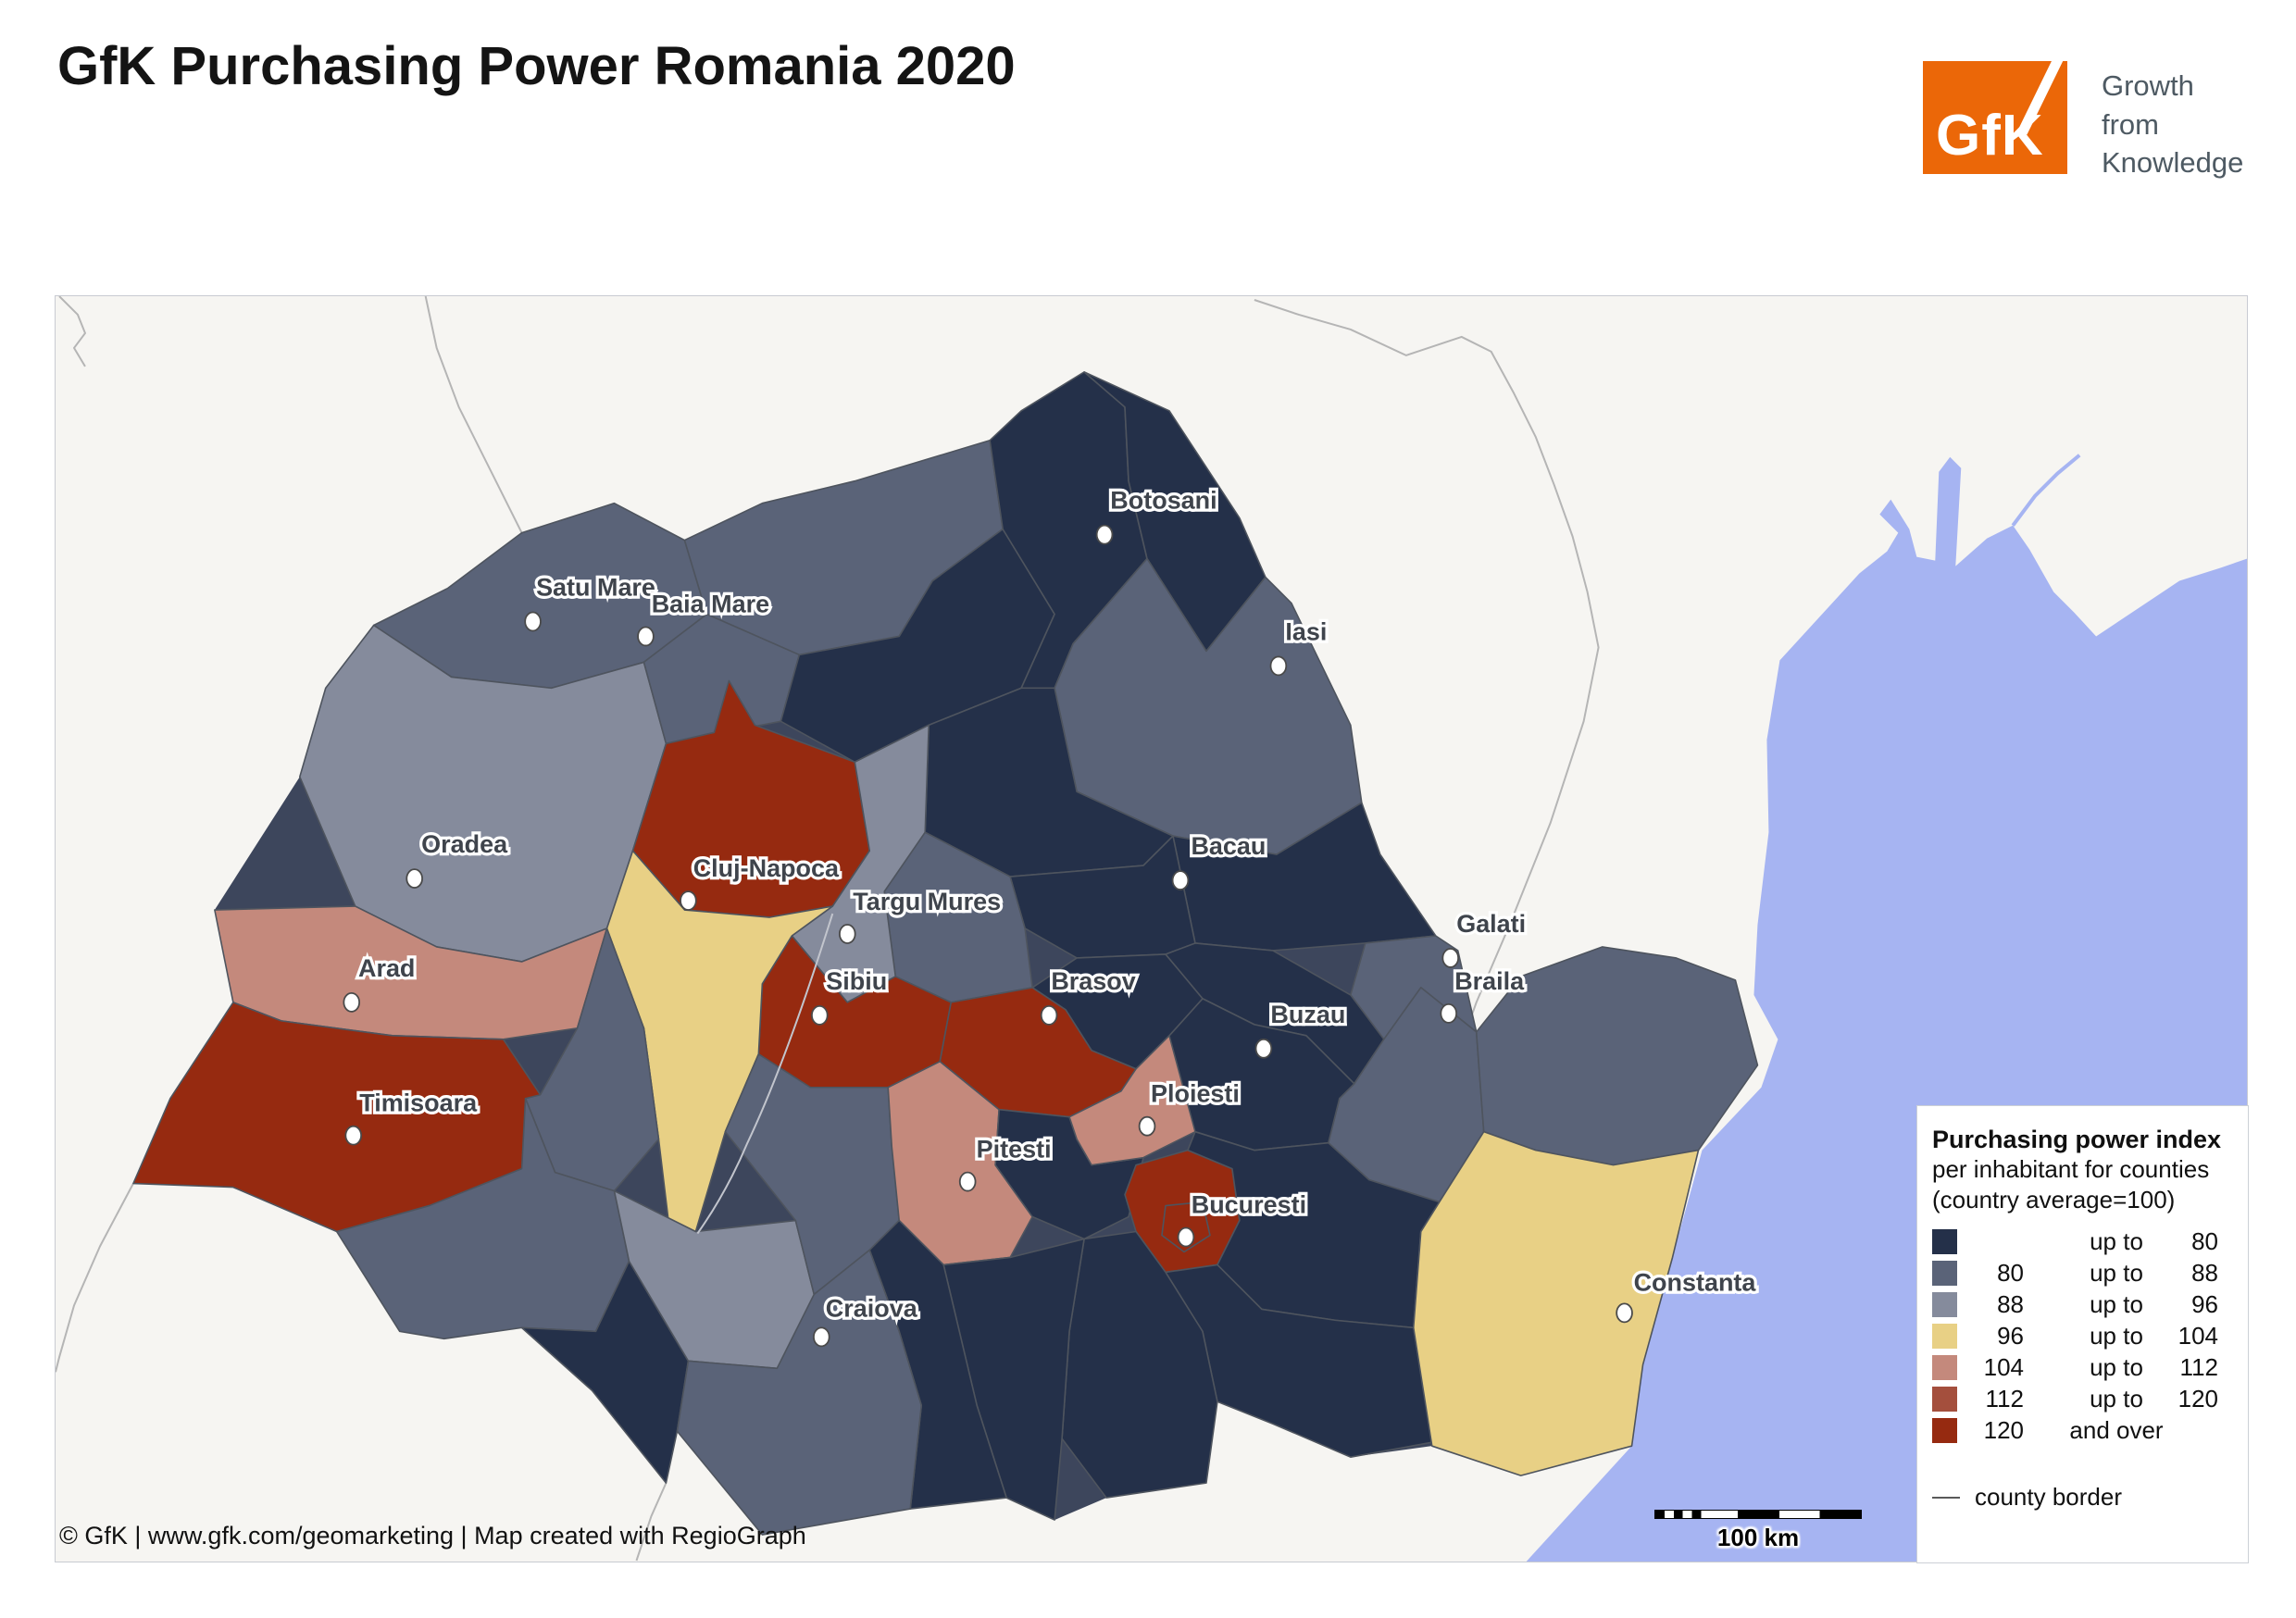 This screenshot has height=1618, width=2296. Describe the element at coordinates (464, 844) in the screenshot. I see `city-label-oradea: Oradea` at that location.